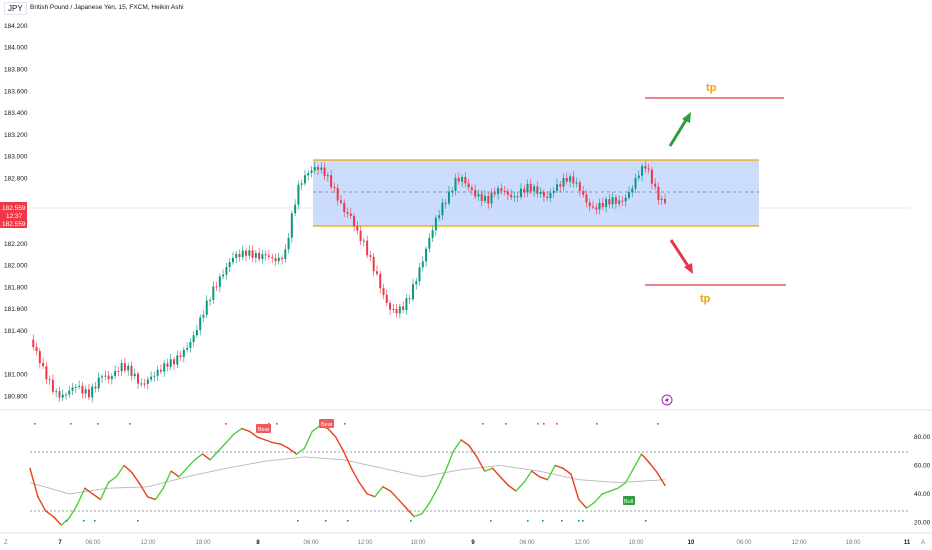  I want to click on bull-label-1: Bull, so click(629, 500).